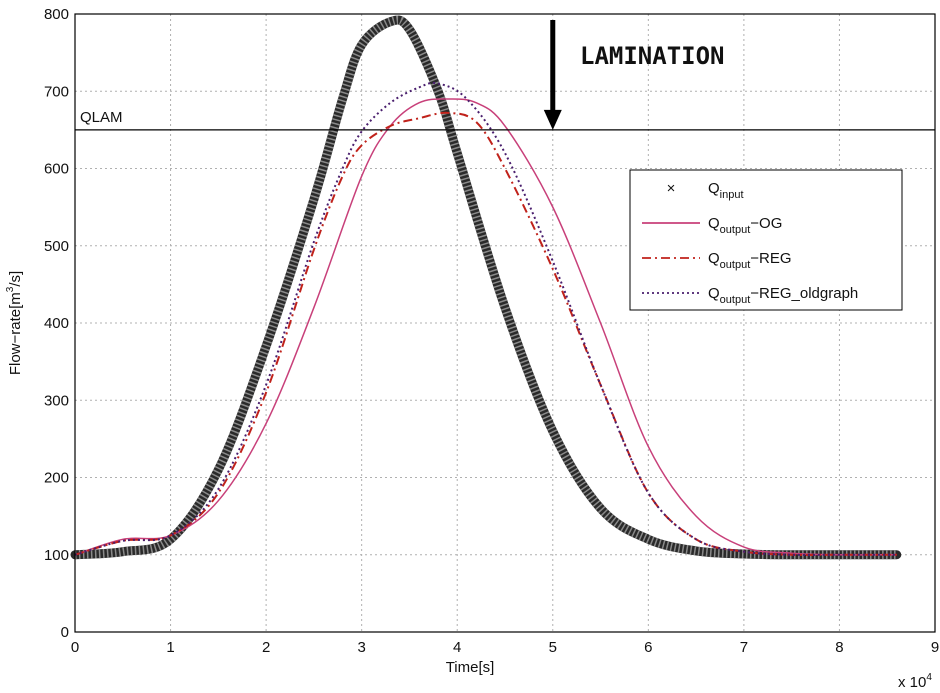 This screenshot has width=940, height=693. Describe the element at coordinates (56, 400) in the screenshot. I see `y-tick-label: 300` at that location.